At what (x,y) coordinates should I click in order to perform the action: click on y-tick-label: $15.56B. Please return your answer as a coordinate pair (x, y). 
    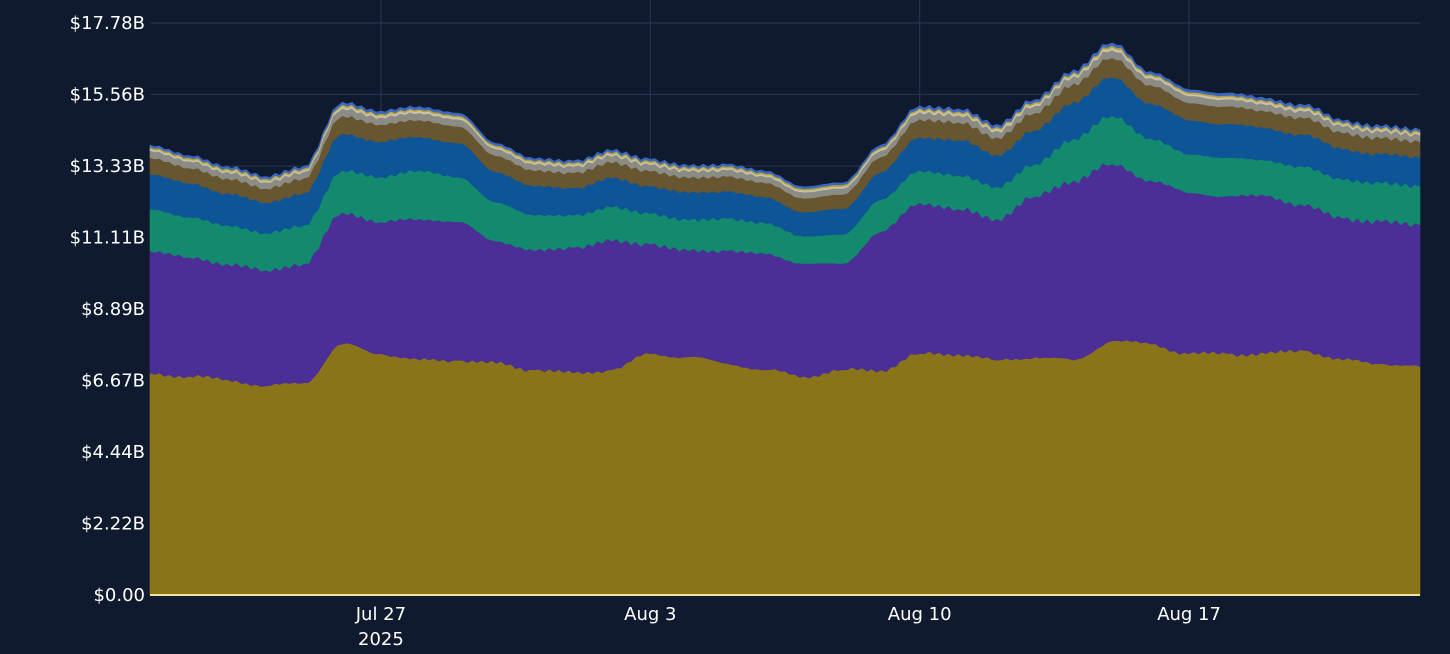
    Looking at the image, I should click on (107, 94).